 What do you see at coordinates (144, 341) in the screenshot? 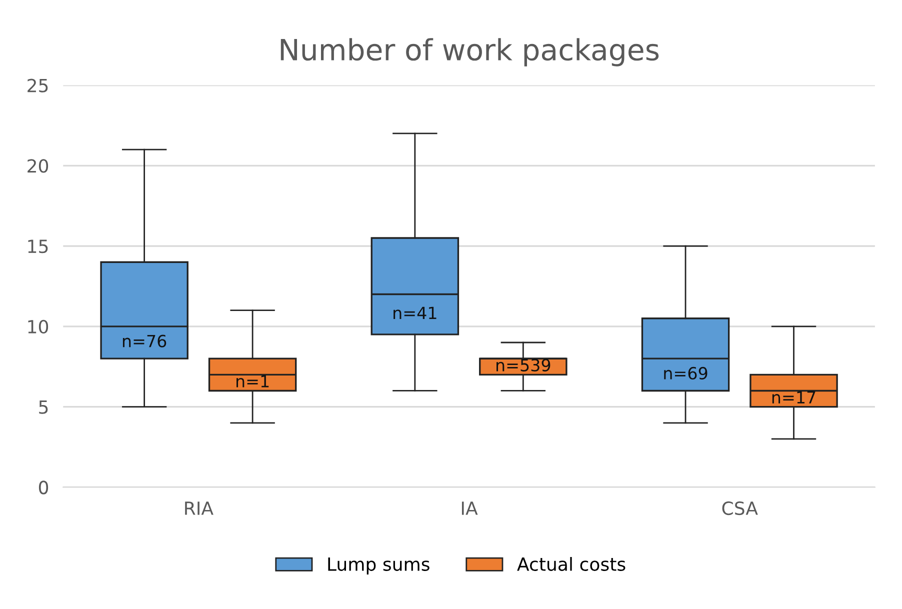
I see `annotation: n=76` at bounding box center [144, 341].